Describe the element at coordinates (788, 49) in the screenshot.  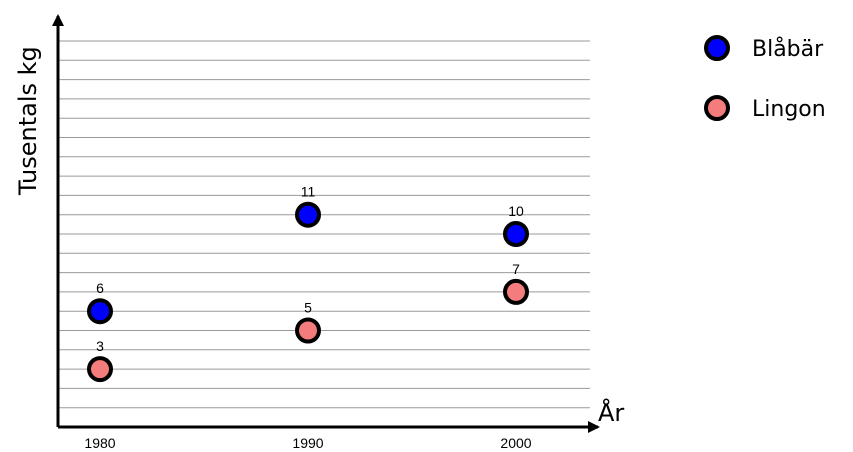
I see `legend-label: Blåbär` at that location.